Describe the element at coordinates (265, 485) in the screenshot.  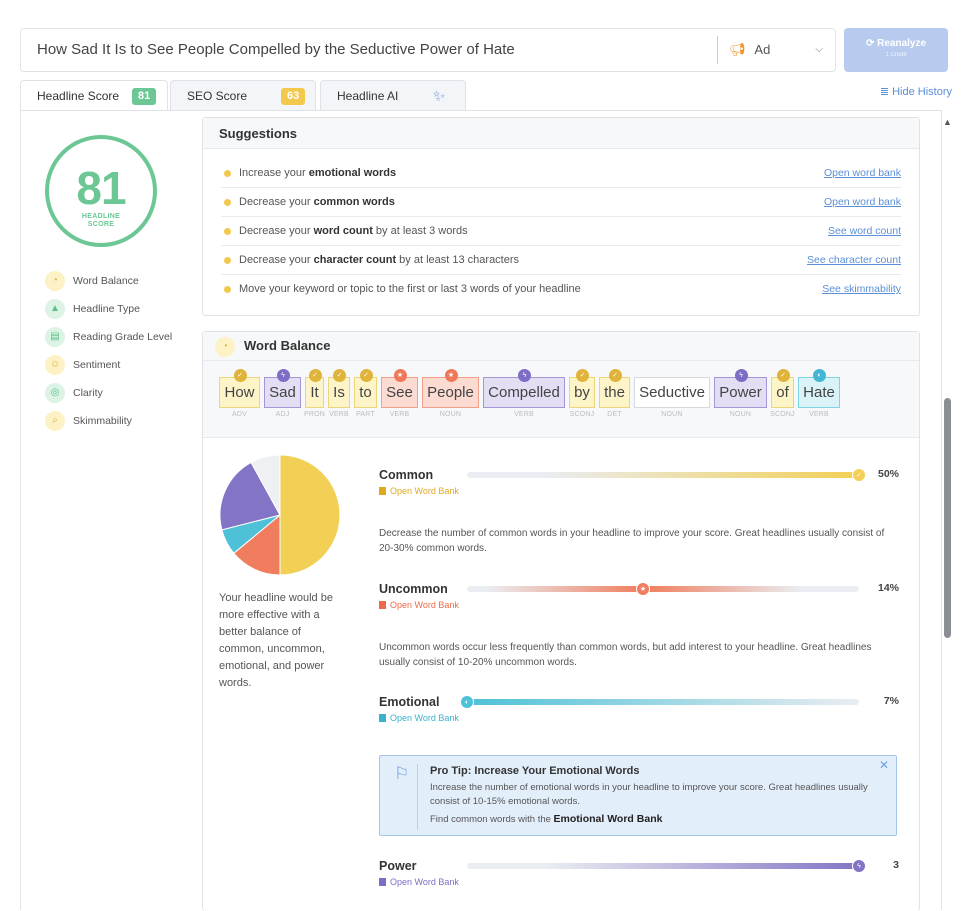
I see `pie-slice-other` at that location.